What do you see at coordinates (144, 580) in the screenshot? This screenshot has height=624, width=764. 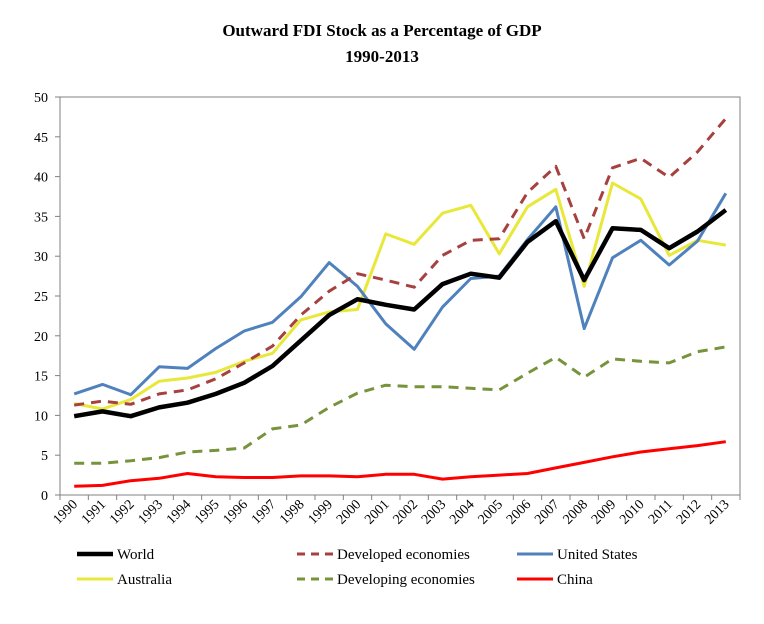 I see `legend-label-australia: Australia` at bounding box center [144, 580].